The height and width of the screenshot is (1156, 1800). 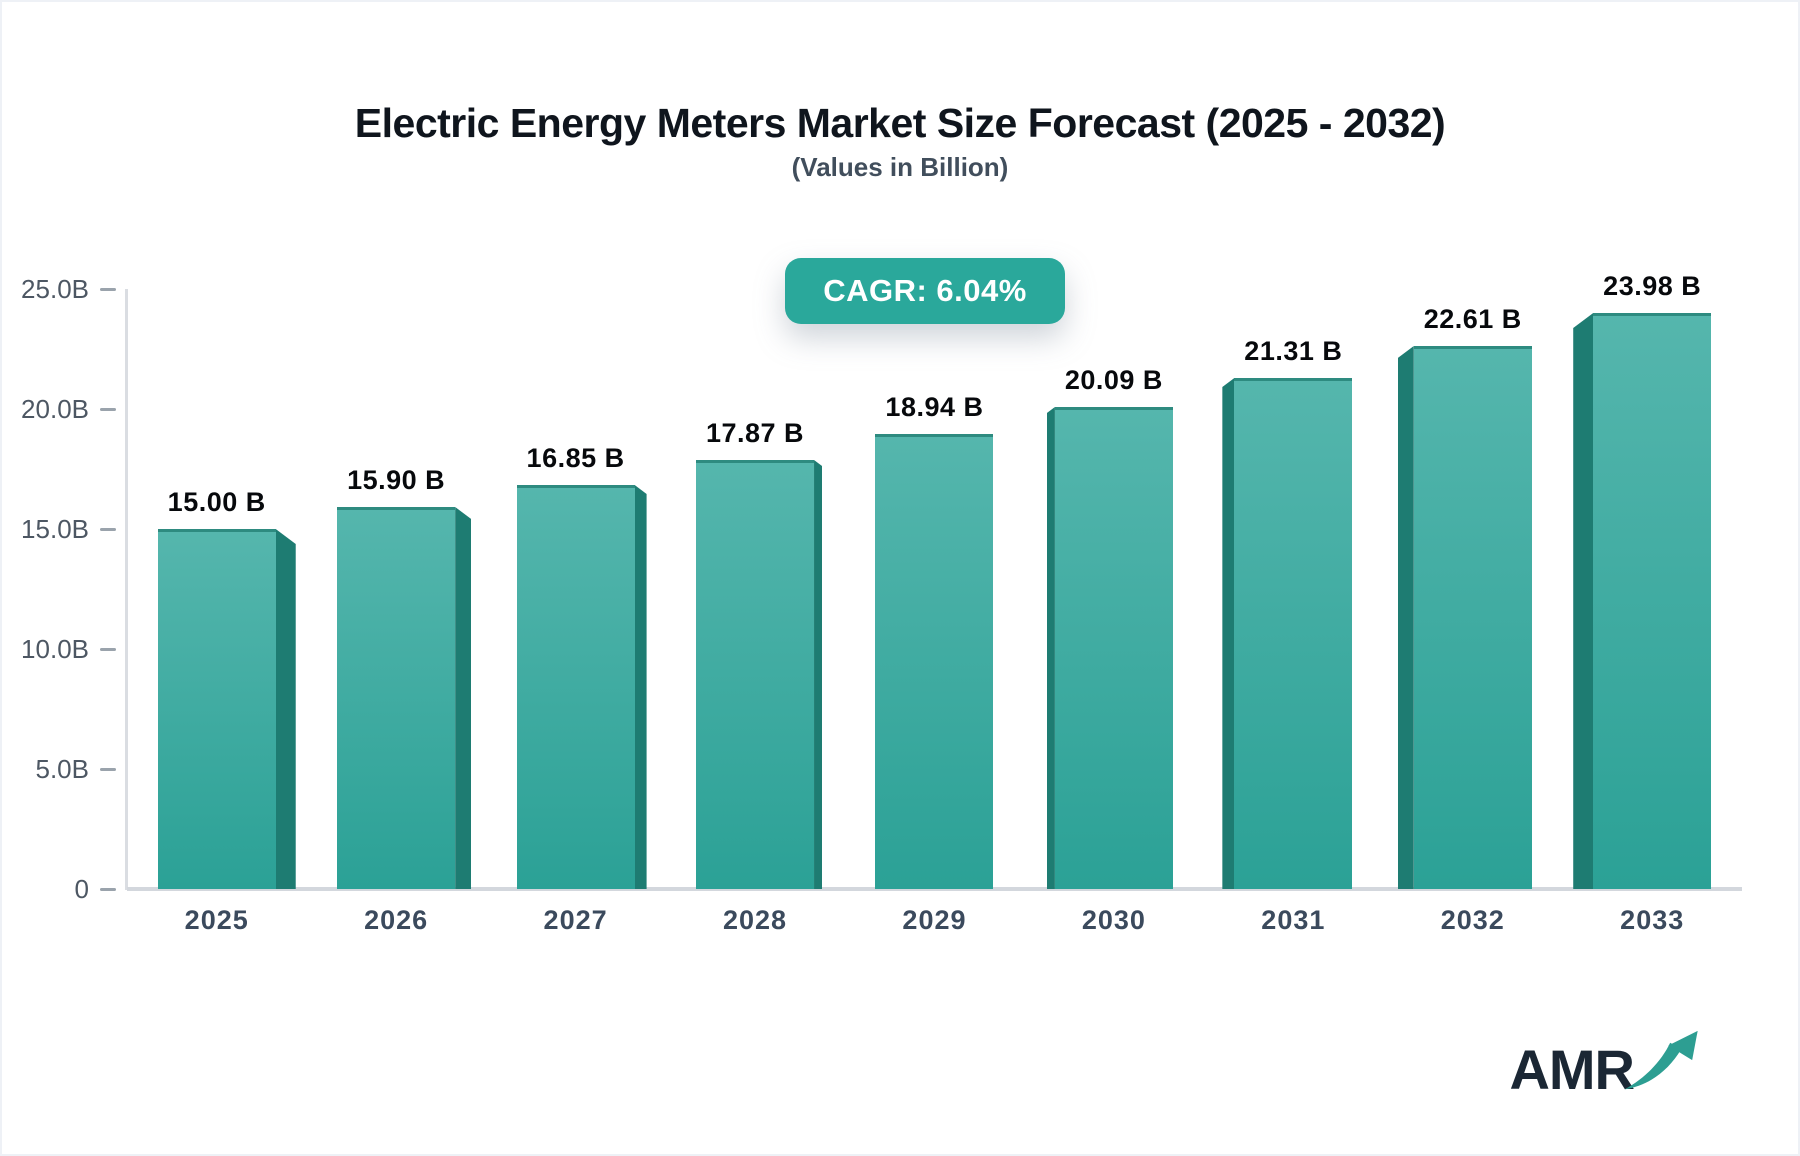 I want to click on bar-slot-2033: 23.98 B 2033, so click(x=1652, y=603).